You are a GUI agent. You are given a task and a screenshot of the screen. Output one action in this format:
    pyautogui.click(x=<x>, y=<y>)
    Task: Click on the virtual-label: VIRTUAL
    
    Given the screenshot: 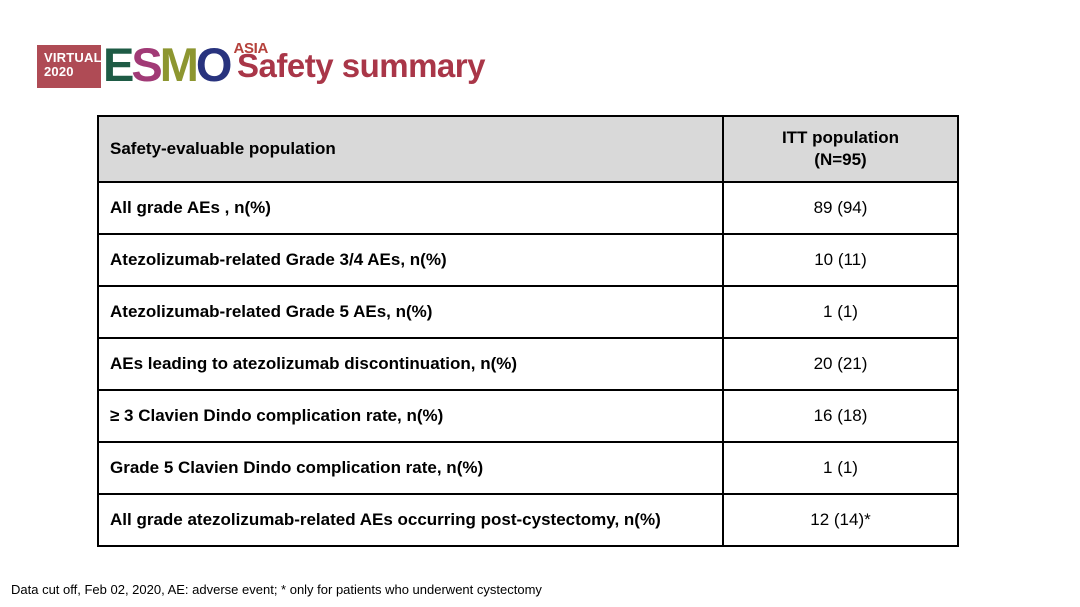 What is the action you would take?
    pyautogui.click(x=73, y=57)
    